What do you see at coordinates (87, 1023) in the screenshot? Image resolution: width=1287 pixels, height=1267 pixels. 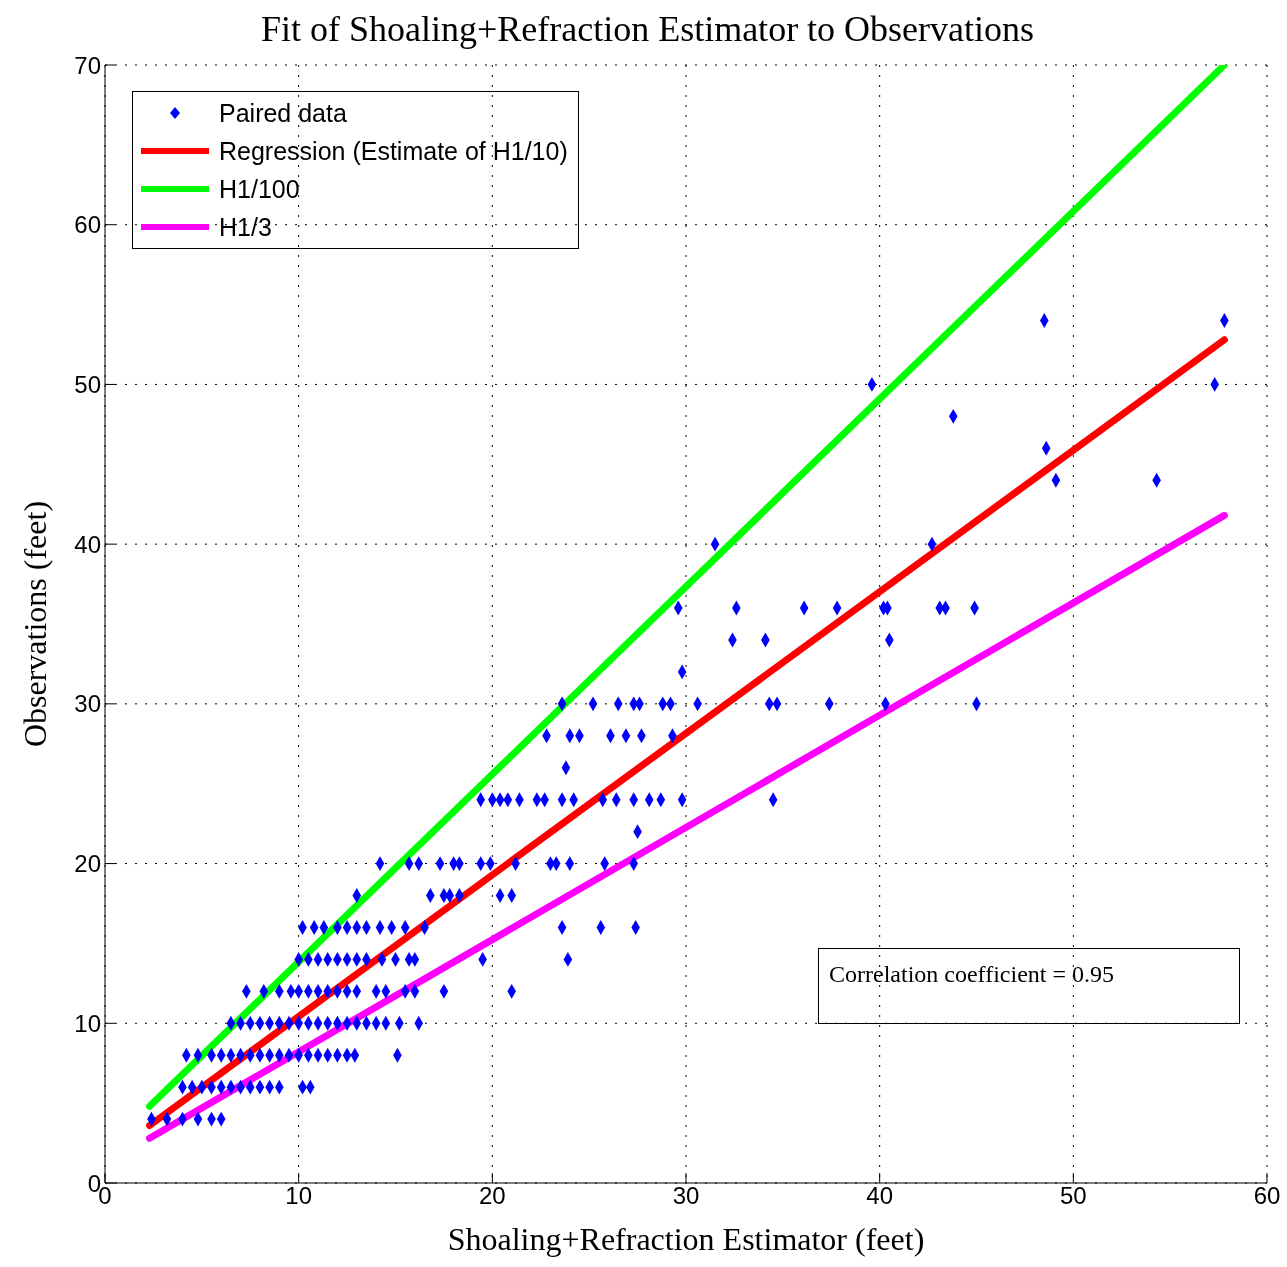 I see `y-tick-label: 10` at bounding box center [87, 1023].